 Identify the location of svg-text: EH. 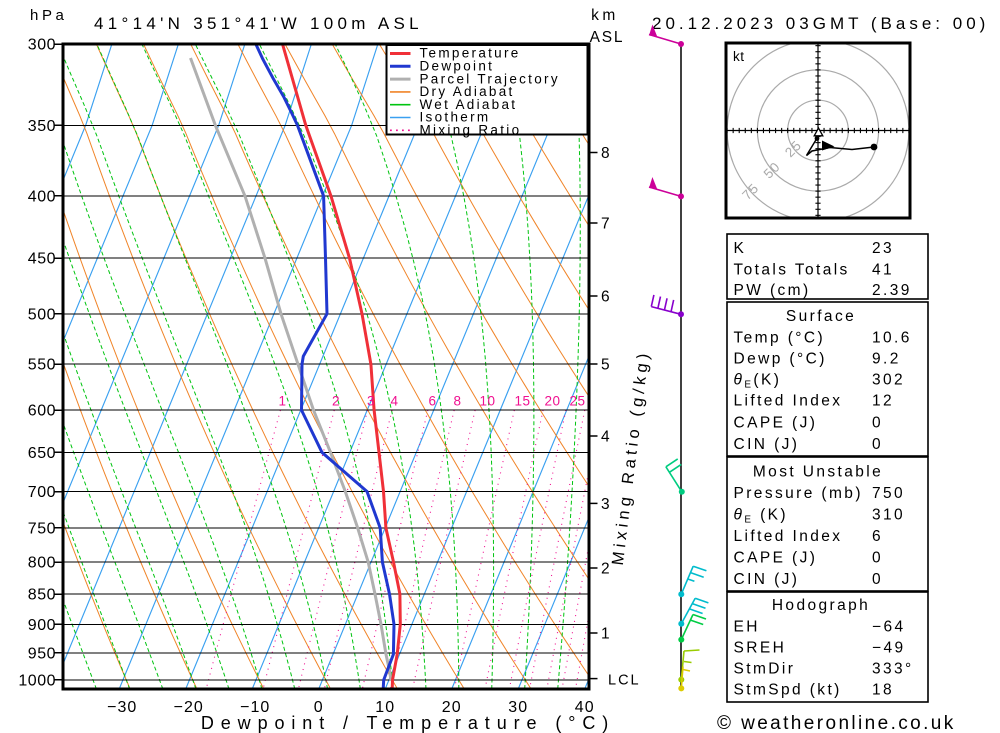
(747, 627).